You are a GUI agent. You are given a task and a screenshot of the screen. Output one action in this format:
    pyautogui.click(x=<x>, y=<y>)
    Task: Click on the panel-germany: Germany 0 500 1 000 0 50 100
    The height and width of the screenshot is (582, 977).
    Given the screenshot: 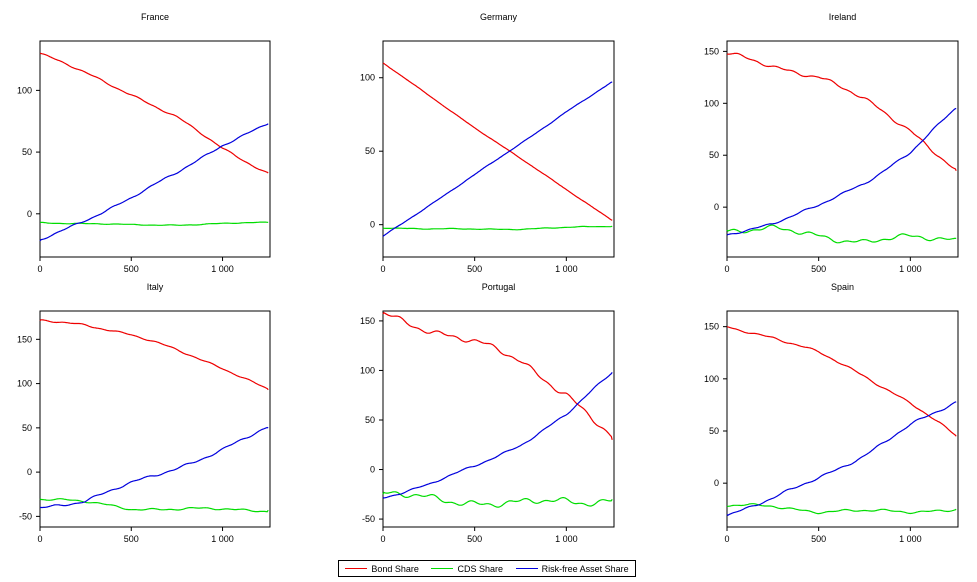 What is the action you would take?
    pyautogui.click(x=487, y=143)
    